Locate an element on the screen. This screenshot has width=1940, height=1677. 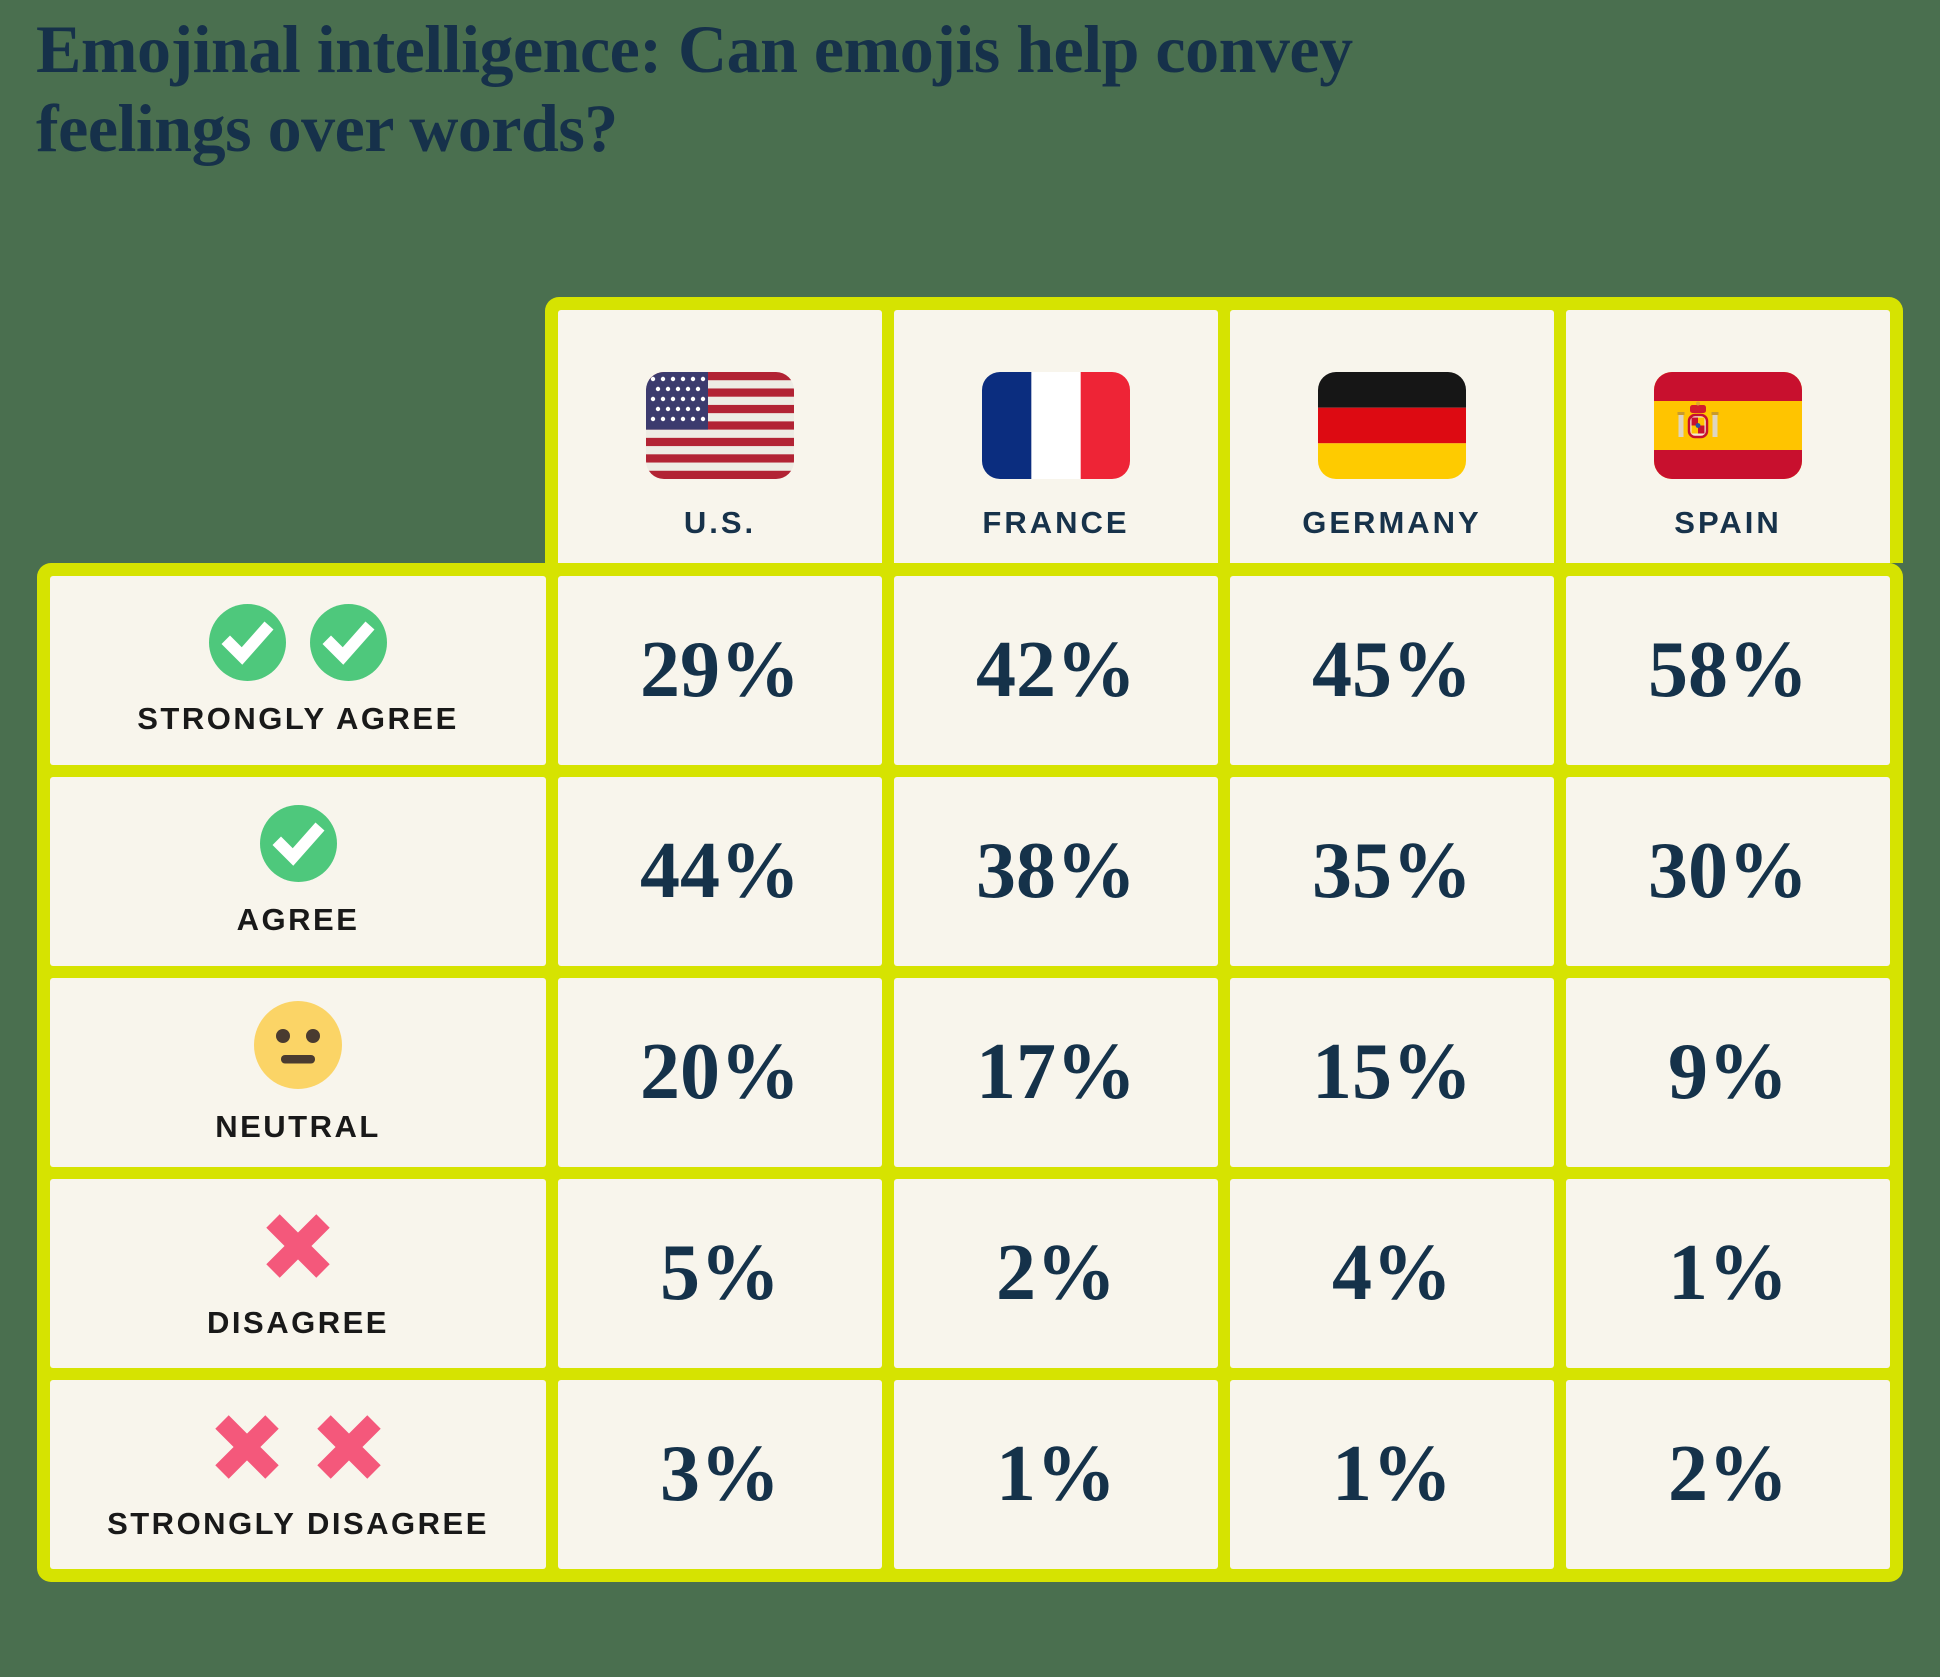
value-cell-r4c1: 1% is located at coordinates (1056, 1474).